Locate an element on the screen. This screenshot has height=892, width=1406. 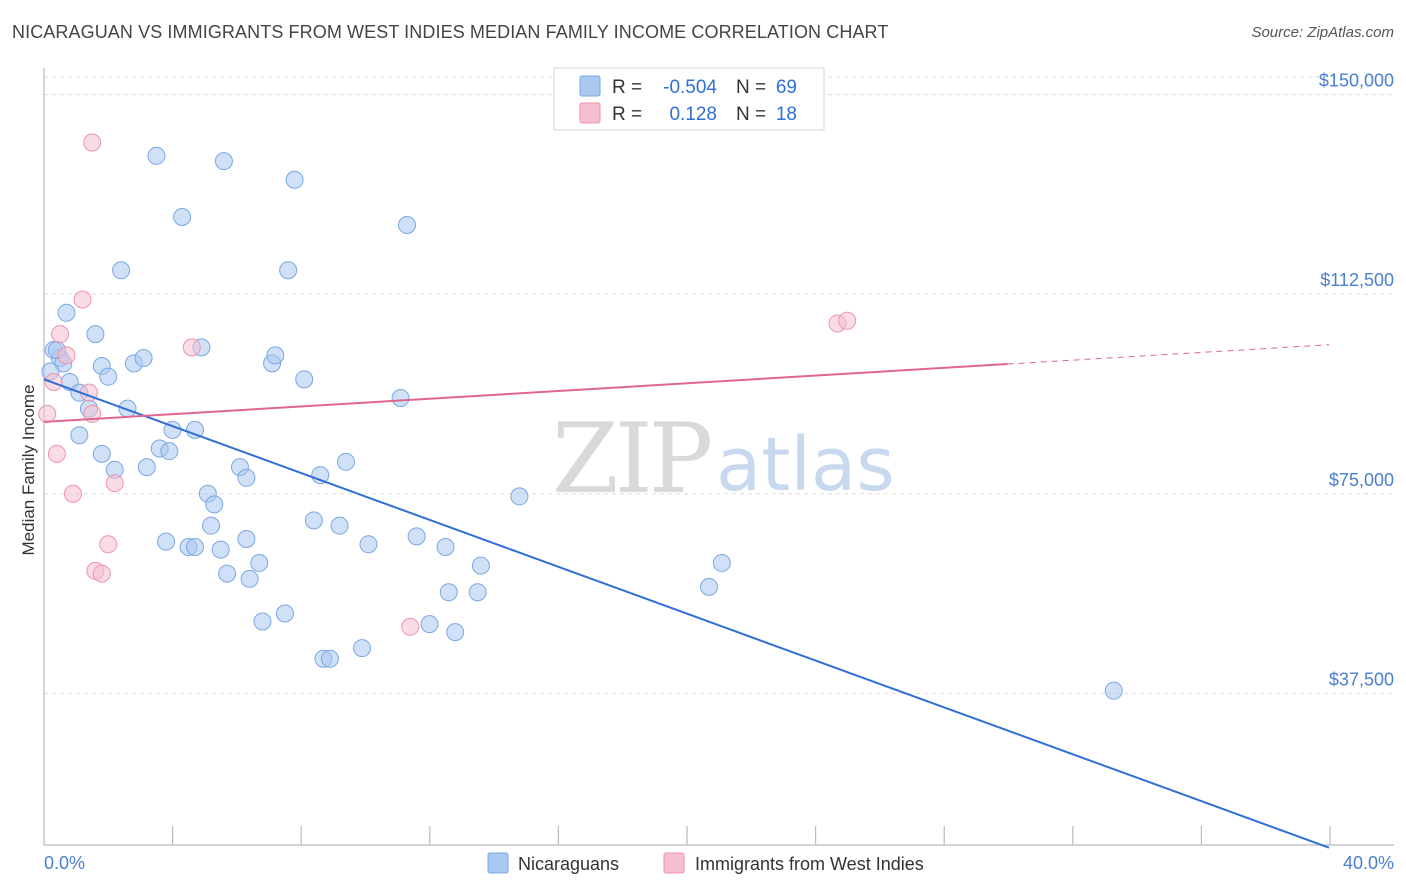
source-credit: Source: ZipAtlas.com is located at coordinates (1322, 32).